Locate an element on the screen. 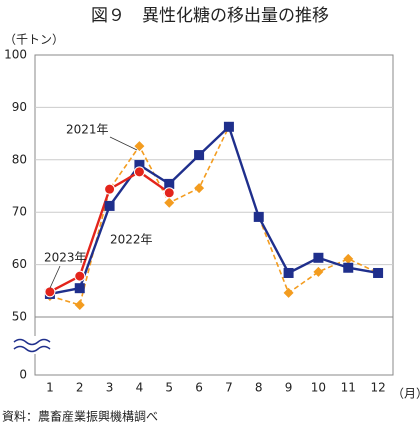 This screenshot has height=428, width=420. x-tick-label: 1 is located at coordinates (50, 388).